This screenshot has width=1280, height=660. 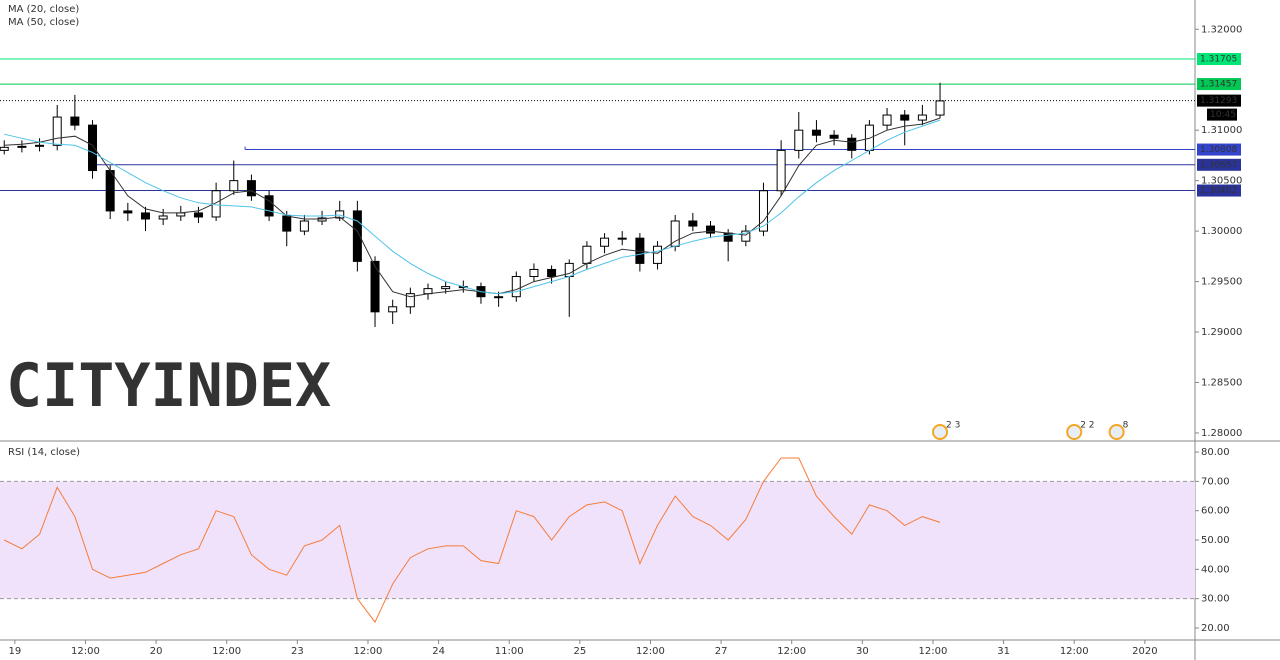 I want to click on y-tick-label: 40.00, so click(x=1215, y=569).